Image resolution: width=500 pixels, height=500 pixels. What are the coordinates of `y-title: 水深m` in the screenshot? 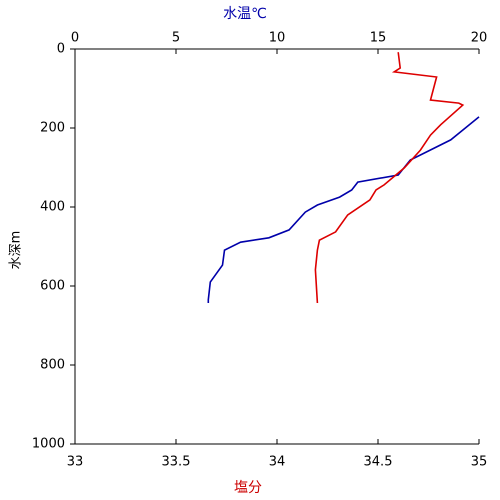 It's located at (16, 250).